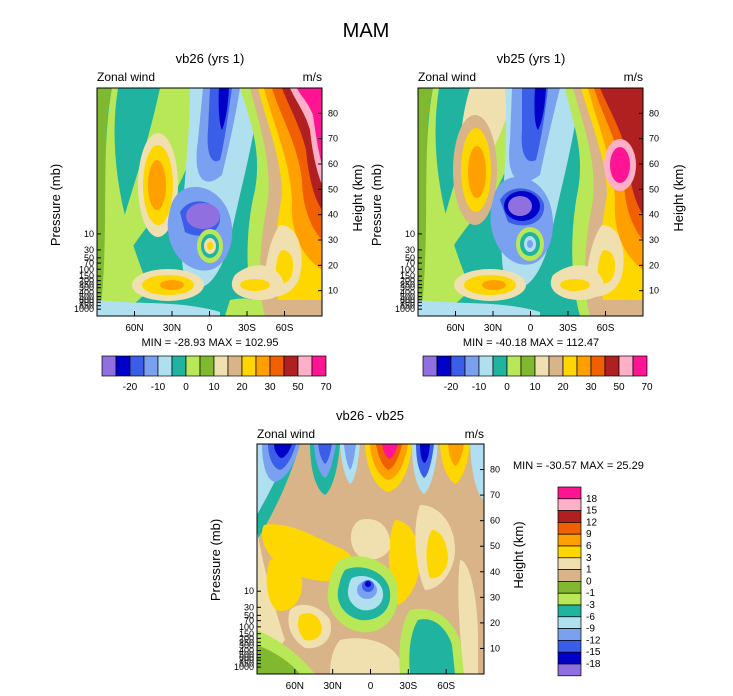 The height and width of the screenshot is (696, 733). I want to click on x-tick-label: 60S, so click(285, 328).